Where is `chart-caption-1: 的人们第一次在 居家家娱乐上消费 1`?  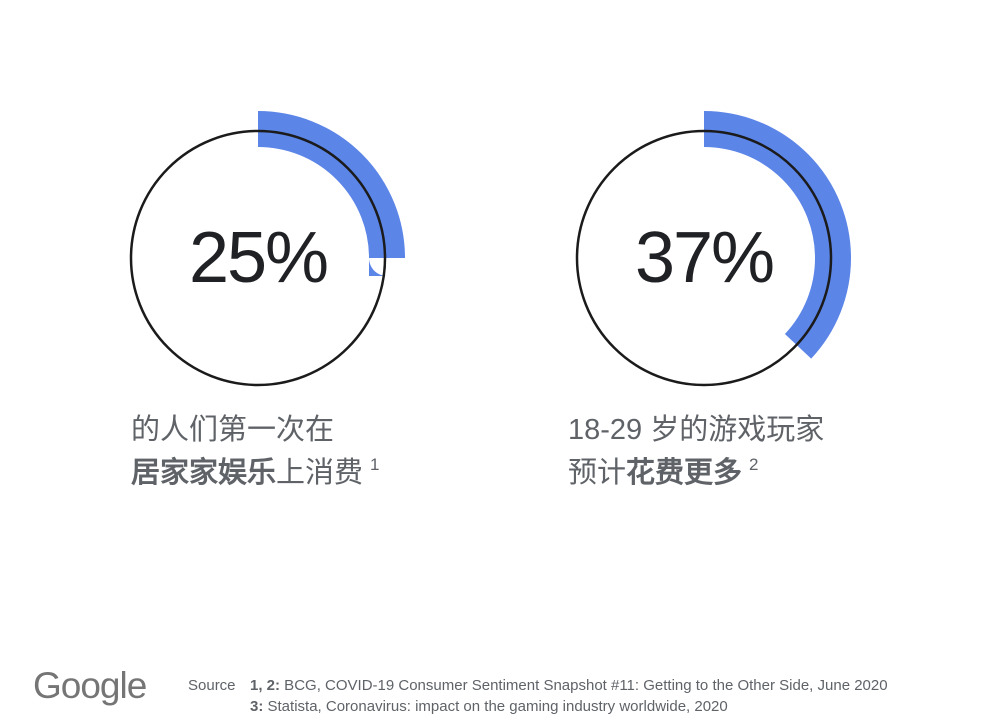 chart-caption-1: 的人们第一次在 居家家娱乐上消费 1 is located at coordinates (255, 453).